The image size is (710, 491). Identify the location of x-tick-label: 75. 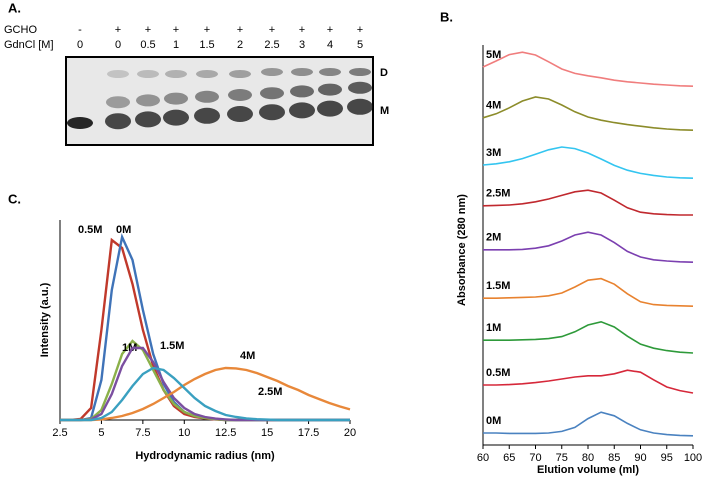
(562, 458).